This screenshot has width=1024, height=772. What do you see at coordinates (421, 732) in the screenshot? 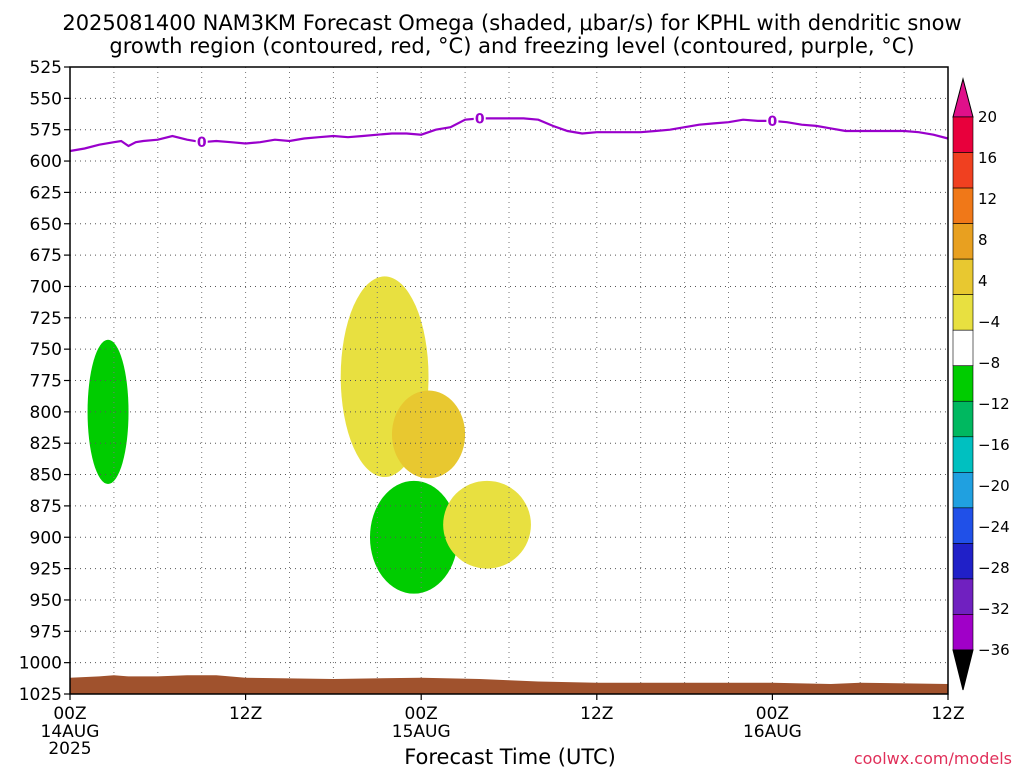
I see `x-tick-date: 15AUG` at bounding box center [421, 732].